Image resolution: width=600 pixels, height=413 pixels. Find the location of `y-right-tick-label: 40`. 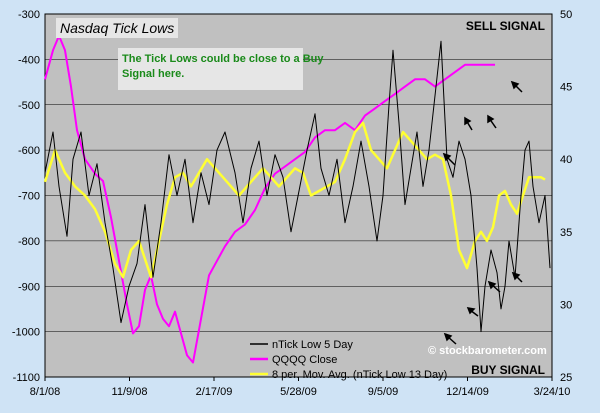

y-right-tick-label: 40 is located at coordinates (566, 160).